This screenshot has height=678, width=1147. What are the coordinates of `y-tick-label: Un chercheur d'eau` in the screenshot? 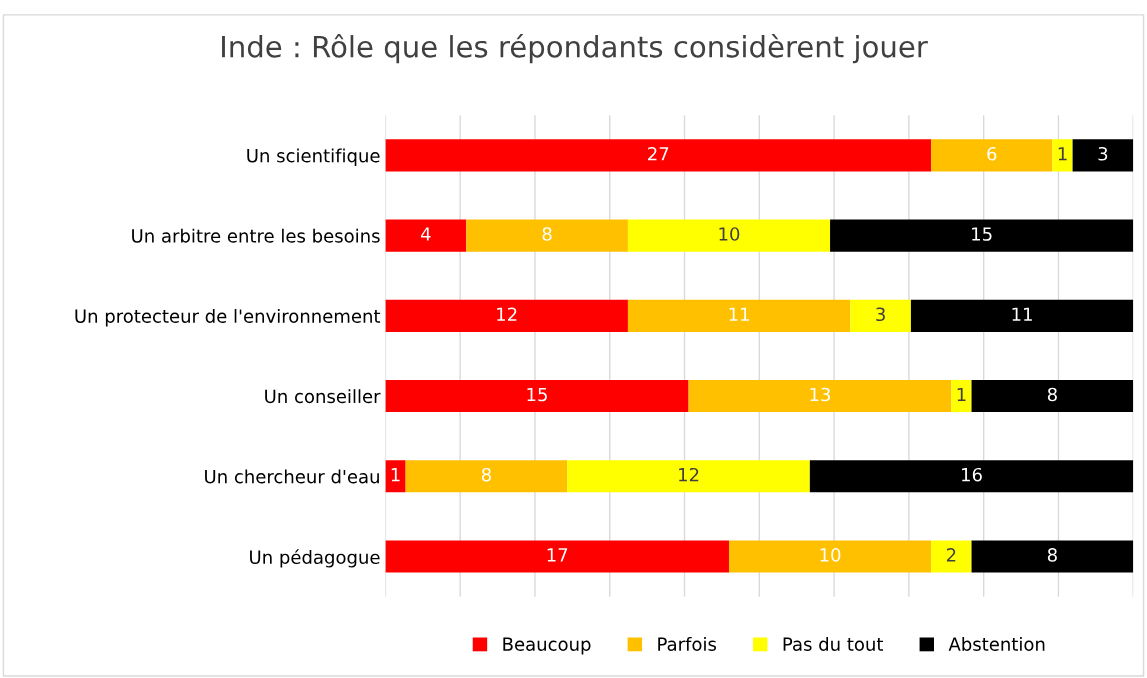 It's located at (292, 476).